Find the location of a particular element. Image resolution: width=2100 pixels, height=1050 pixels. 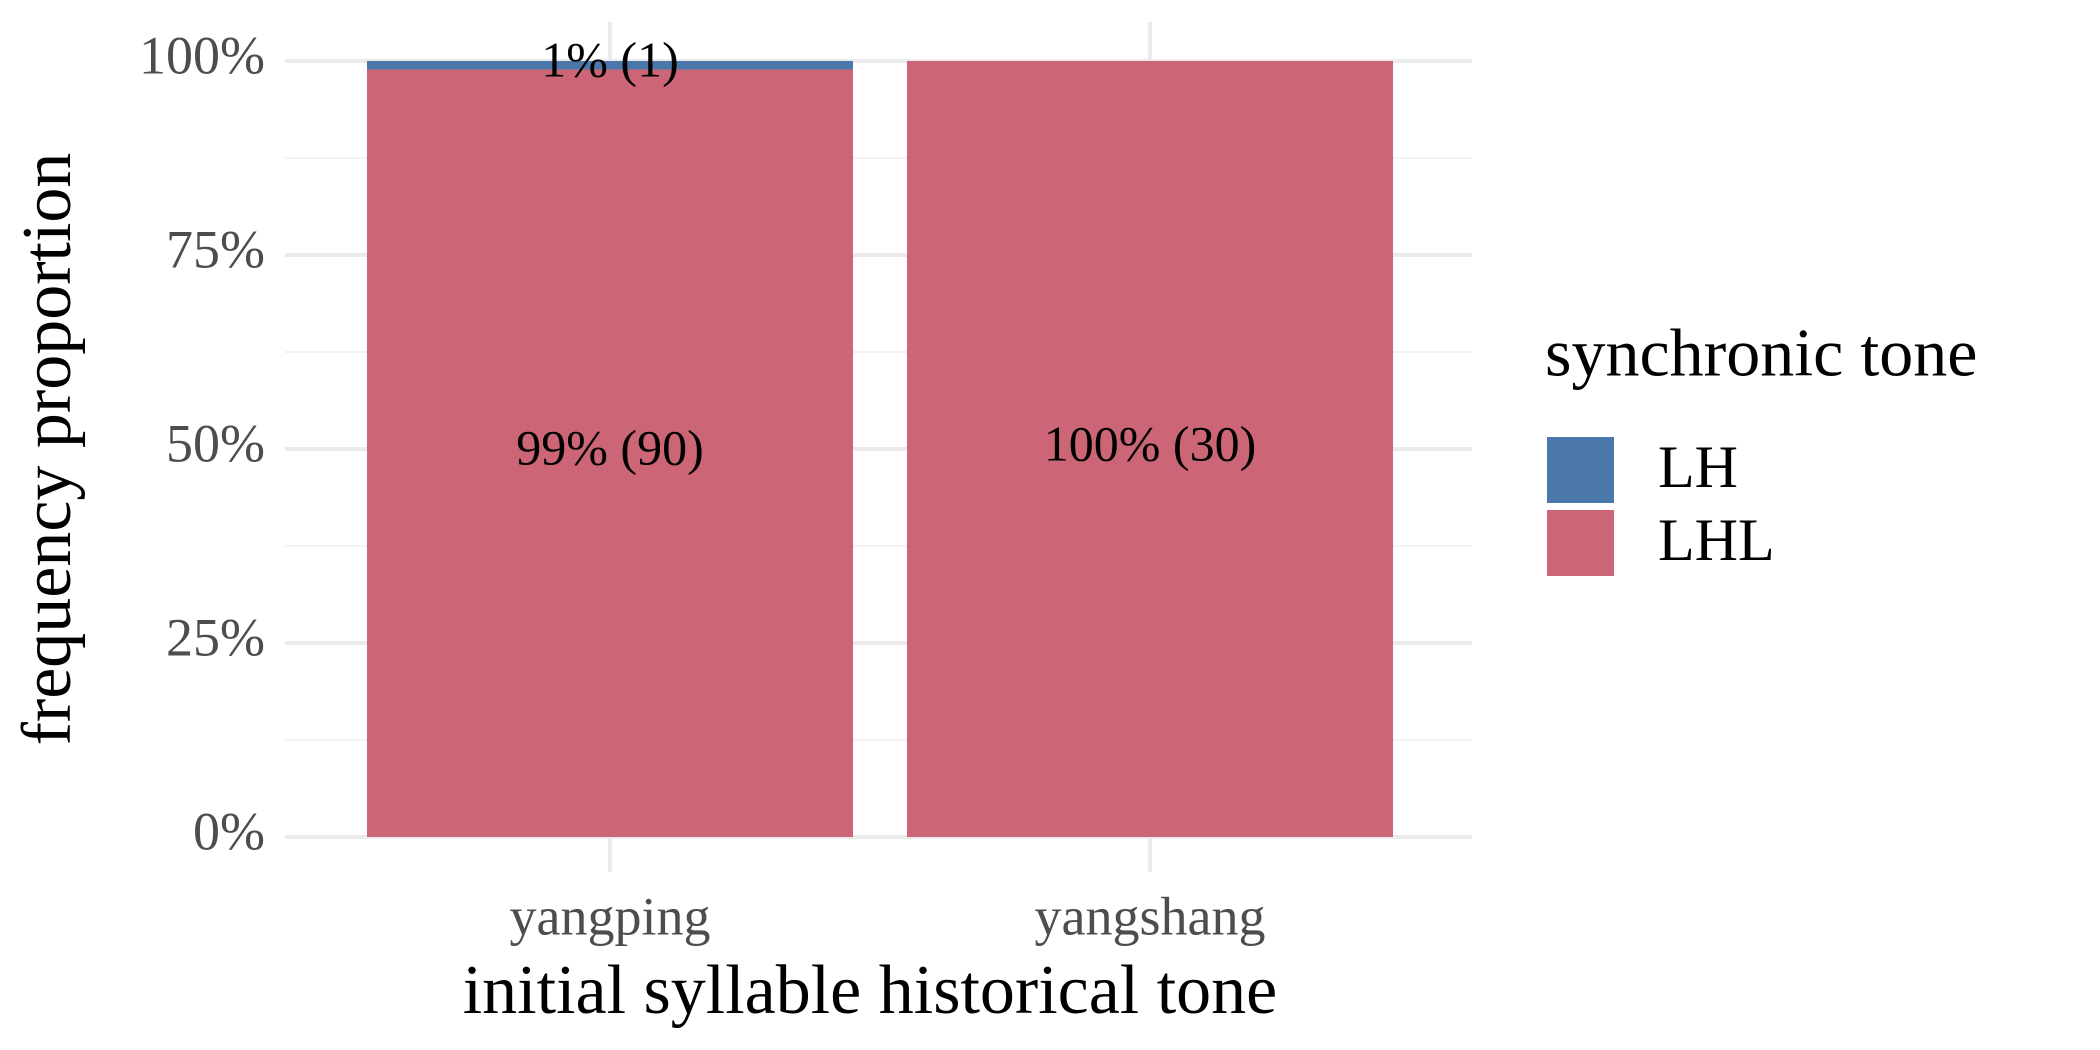

y-tick-label: 0% is located at coordinates (229, 831).